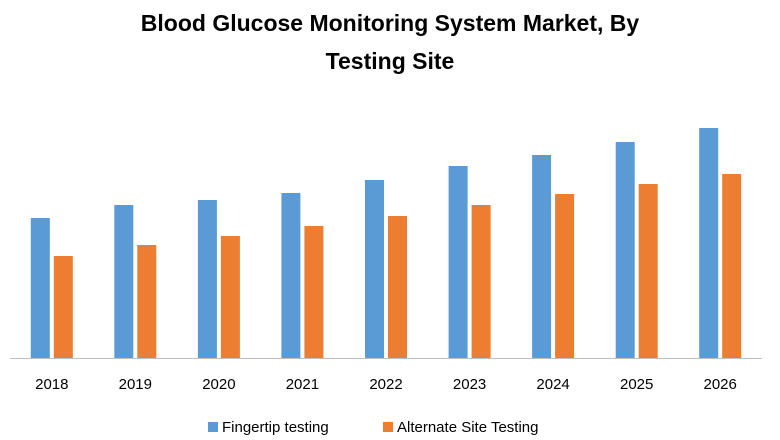 The image size is (780, 440). What do you see at coordinates (709, 243) in the screenshot?
I see `bar-fingertip-2026` at bounding box center [709, 243].